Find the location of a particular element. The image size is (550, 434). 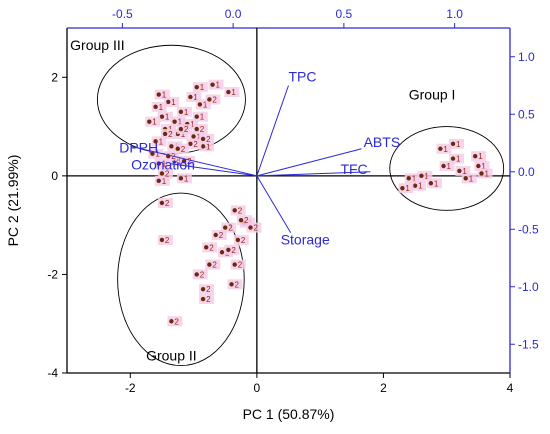

x-axis-title: PC 1 (50.87%) is located at coordinates (289, 414).